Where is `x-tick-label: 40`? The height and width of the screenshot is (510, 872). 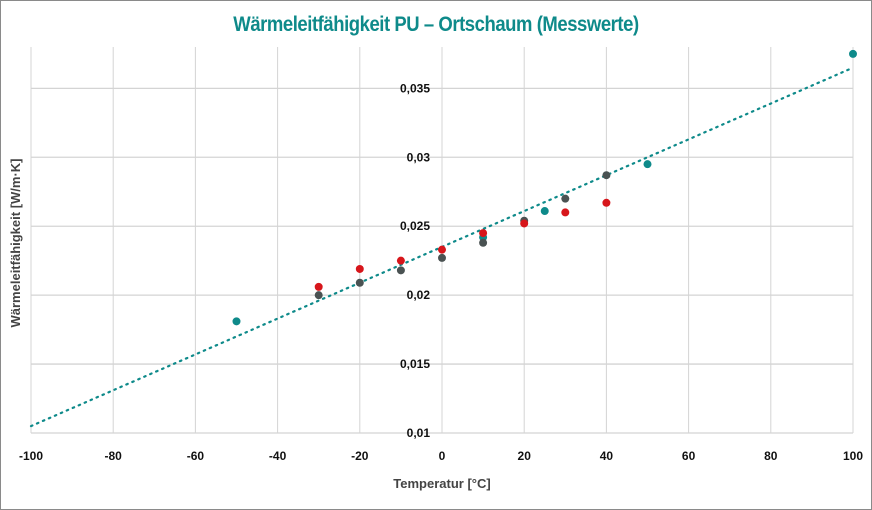
x-tick-label: 40 is located at coordinates (607, 456).